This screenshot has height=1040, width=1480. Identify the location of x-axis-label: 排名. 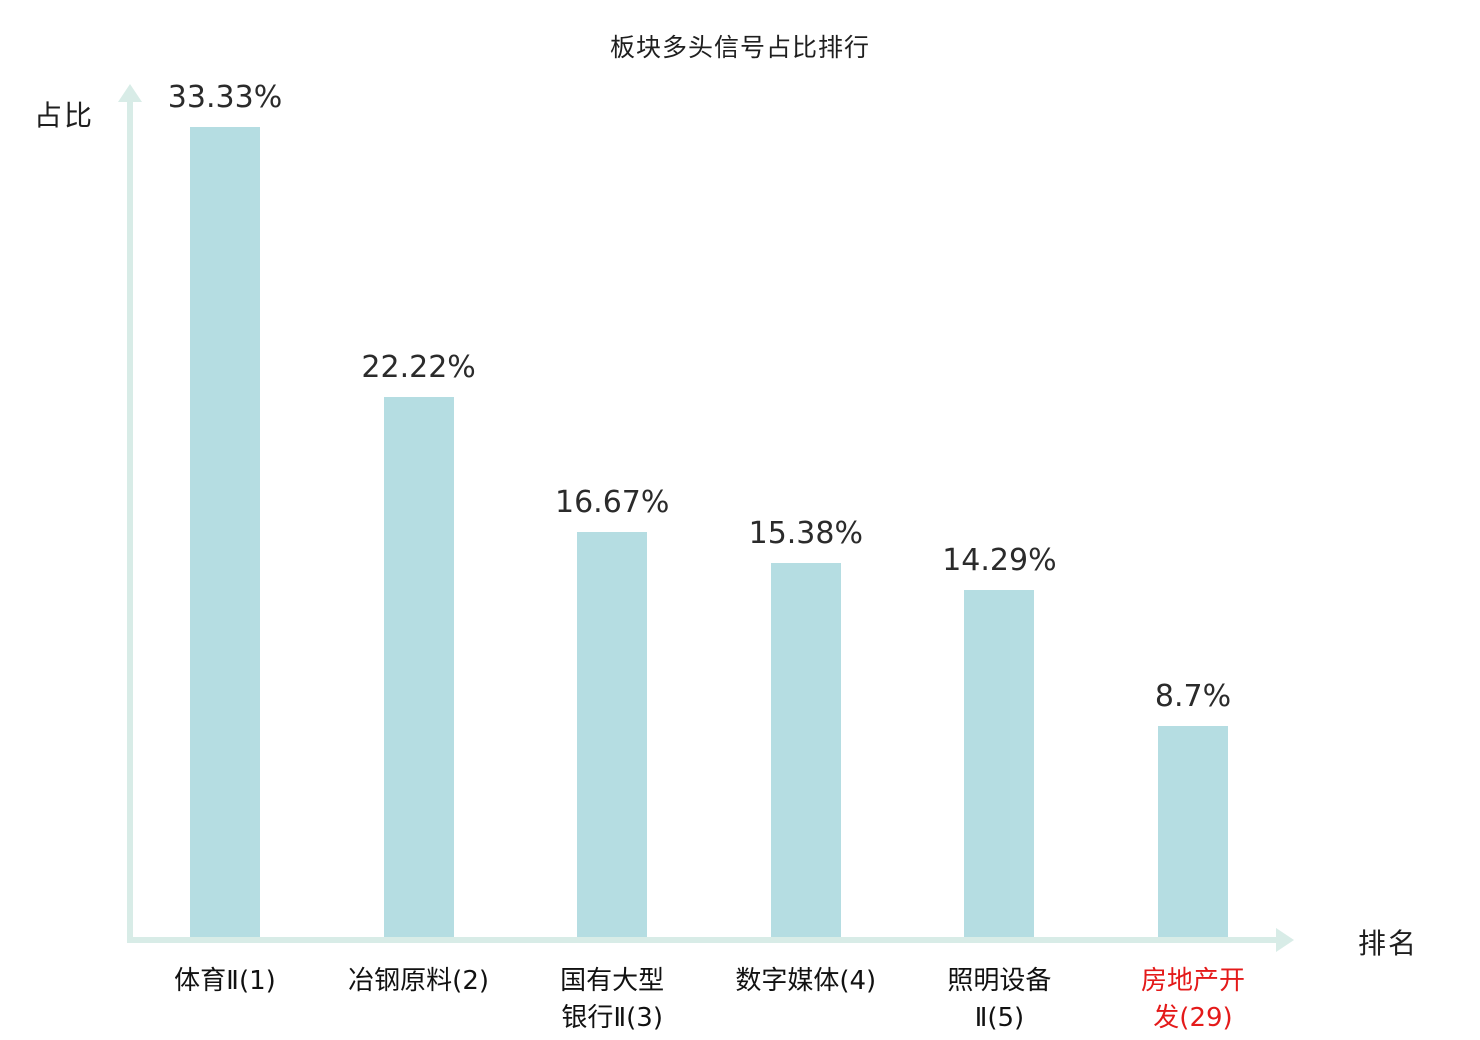
(1388, 943).